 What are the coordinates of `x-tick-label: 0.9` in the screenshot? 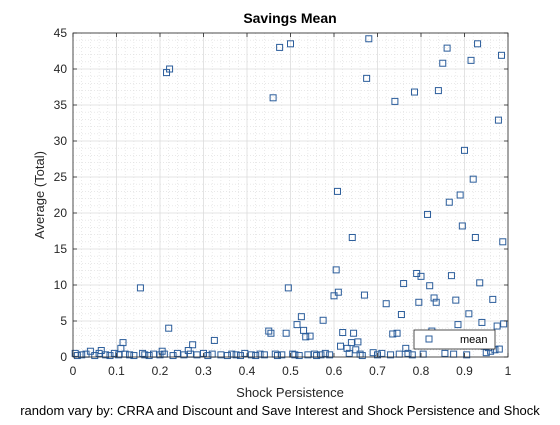 It's located at (464, 371).